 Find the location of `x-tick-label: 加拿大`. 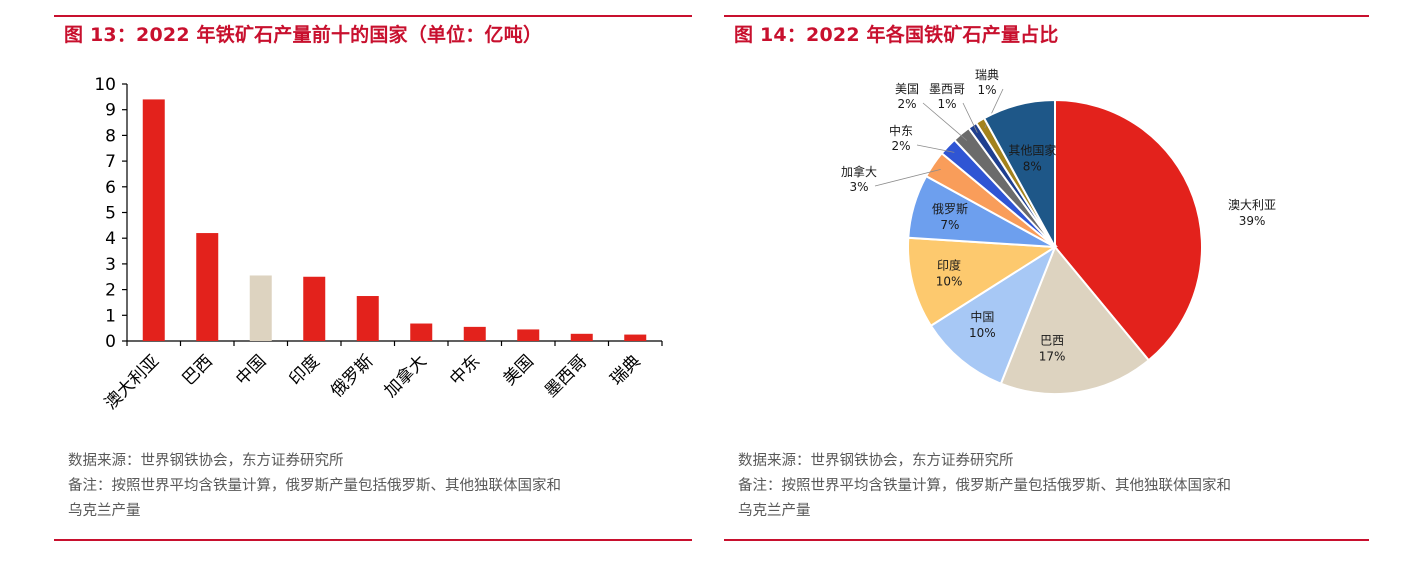

x-tick-label: 加拿大 is located at coordinates (405, 376).